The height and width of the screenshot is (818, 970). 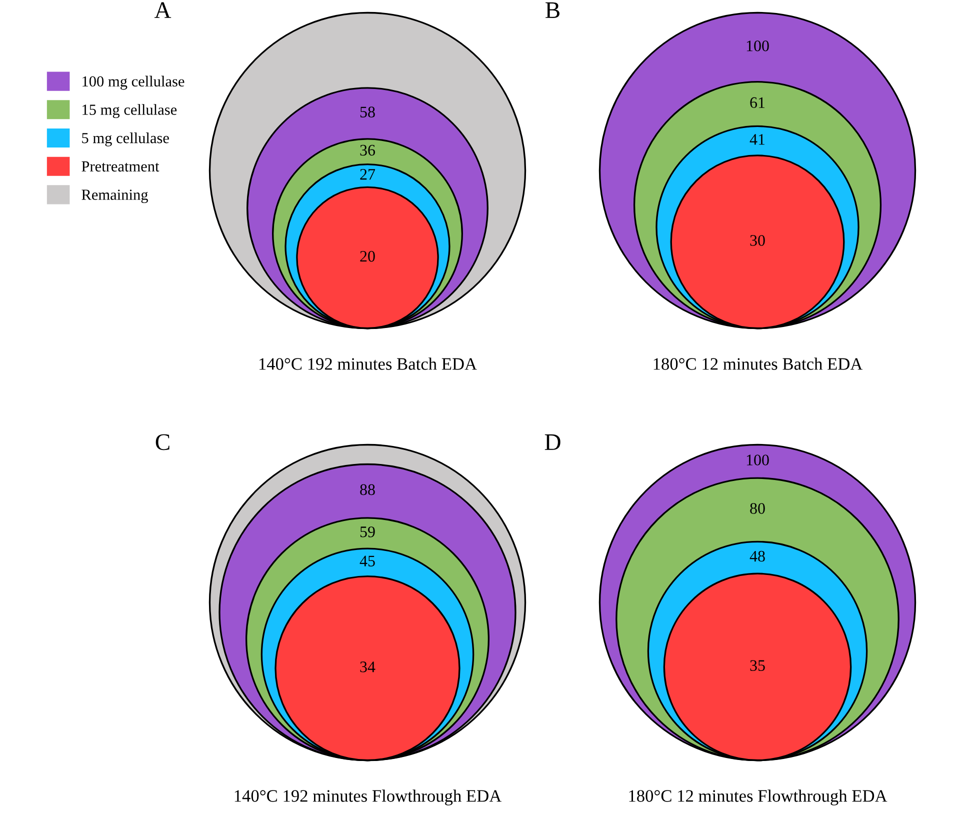 I want to click on text: 140°C 192 minutes Batch EDA, so click(x=368, y=364).